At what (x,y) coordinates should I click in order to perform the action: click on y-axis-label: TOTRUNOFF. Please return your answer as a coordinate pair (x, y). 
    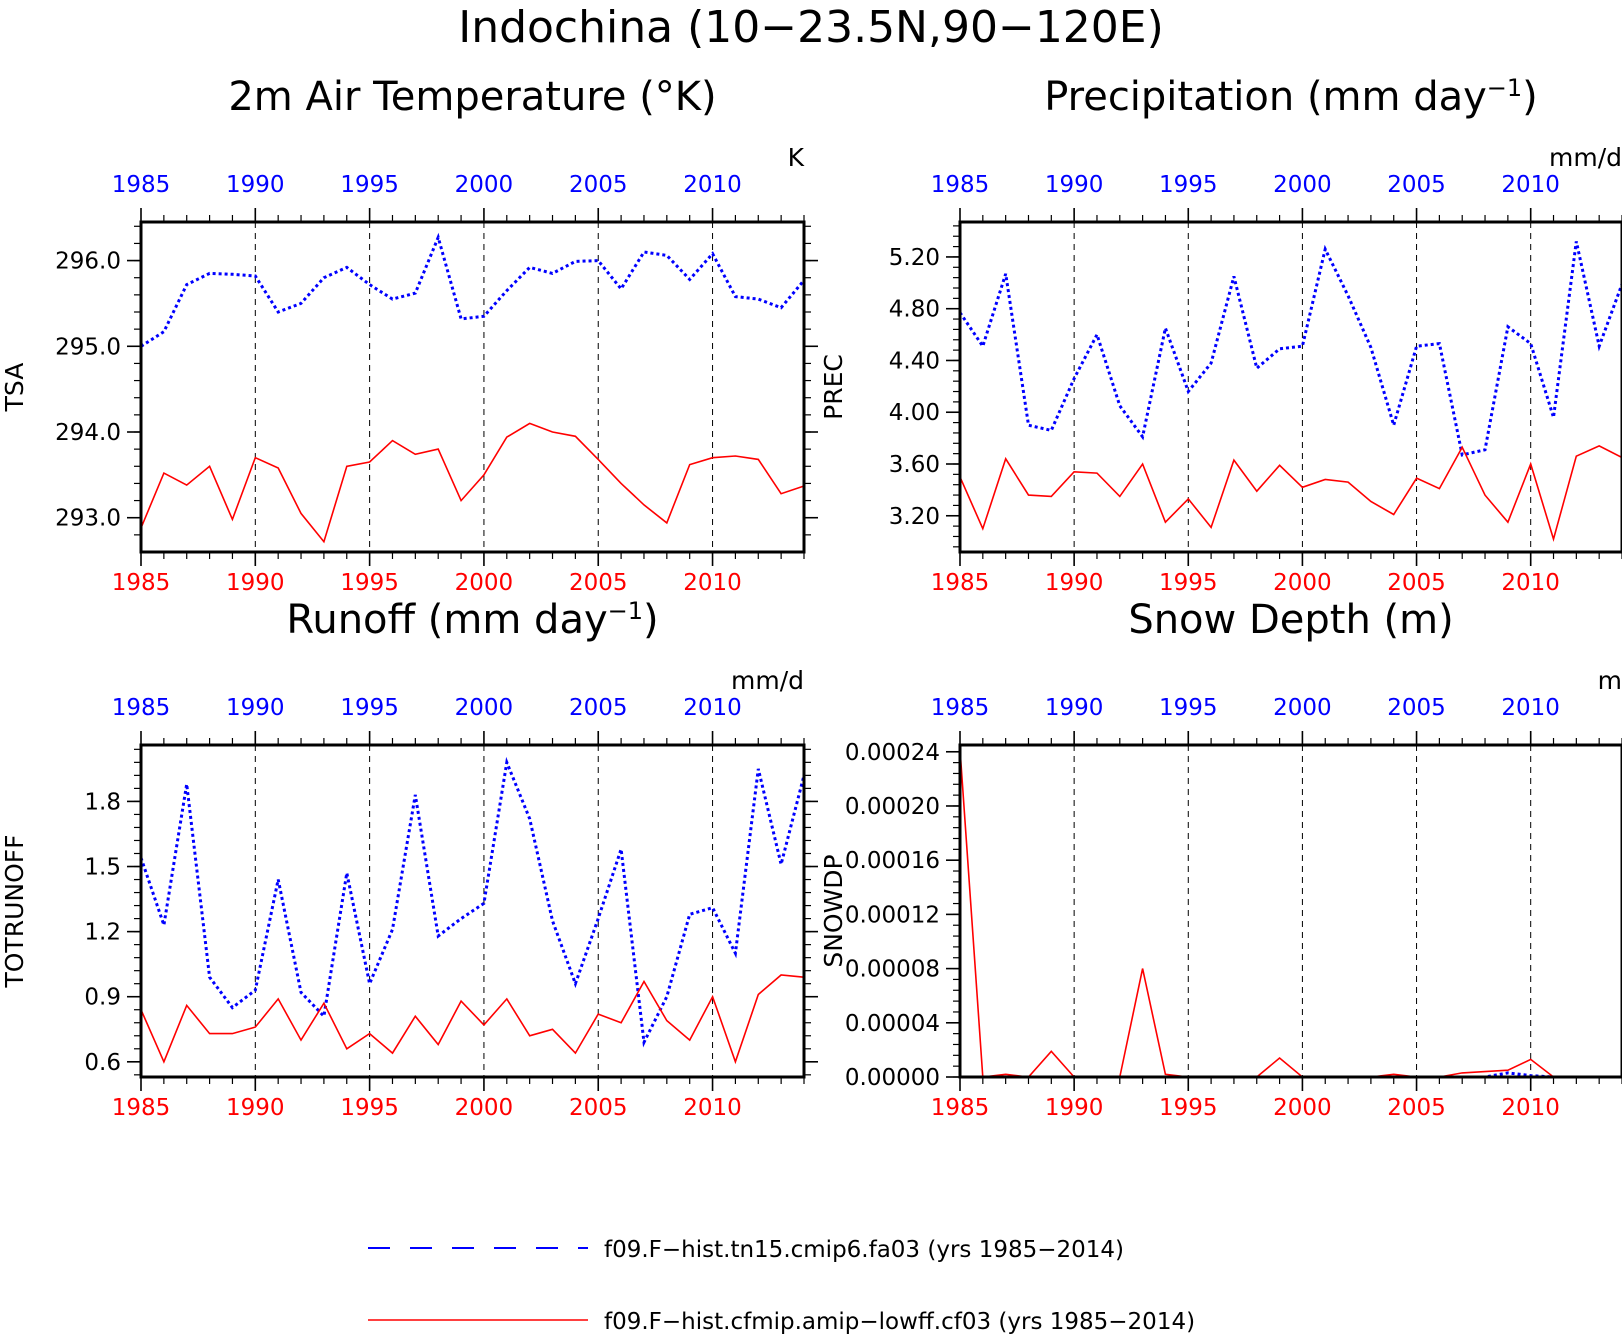
    Looking at the image, I should click on (14, 911).